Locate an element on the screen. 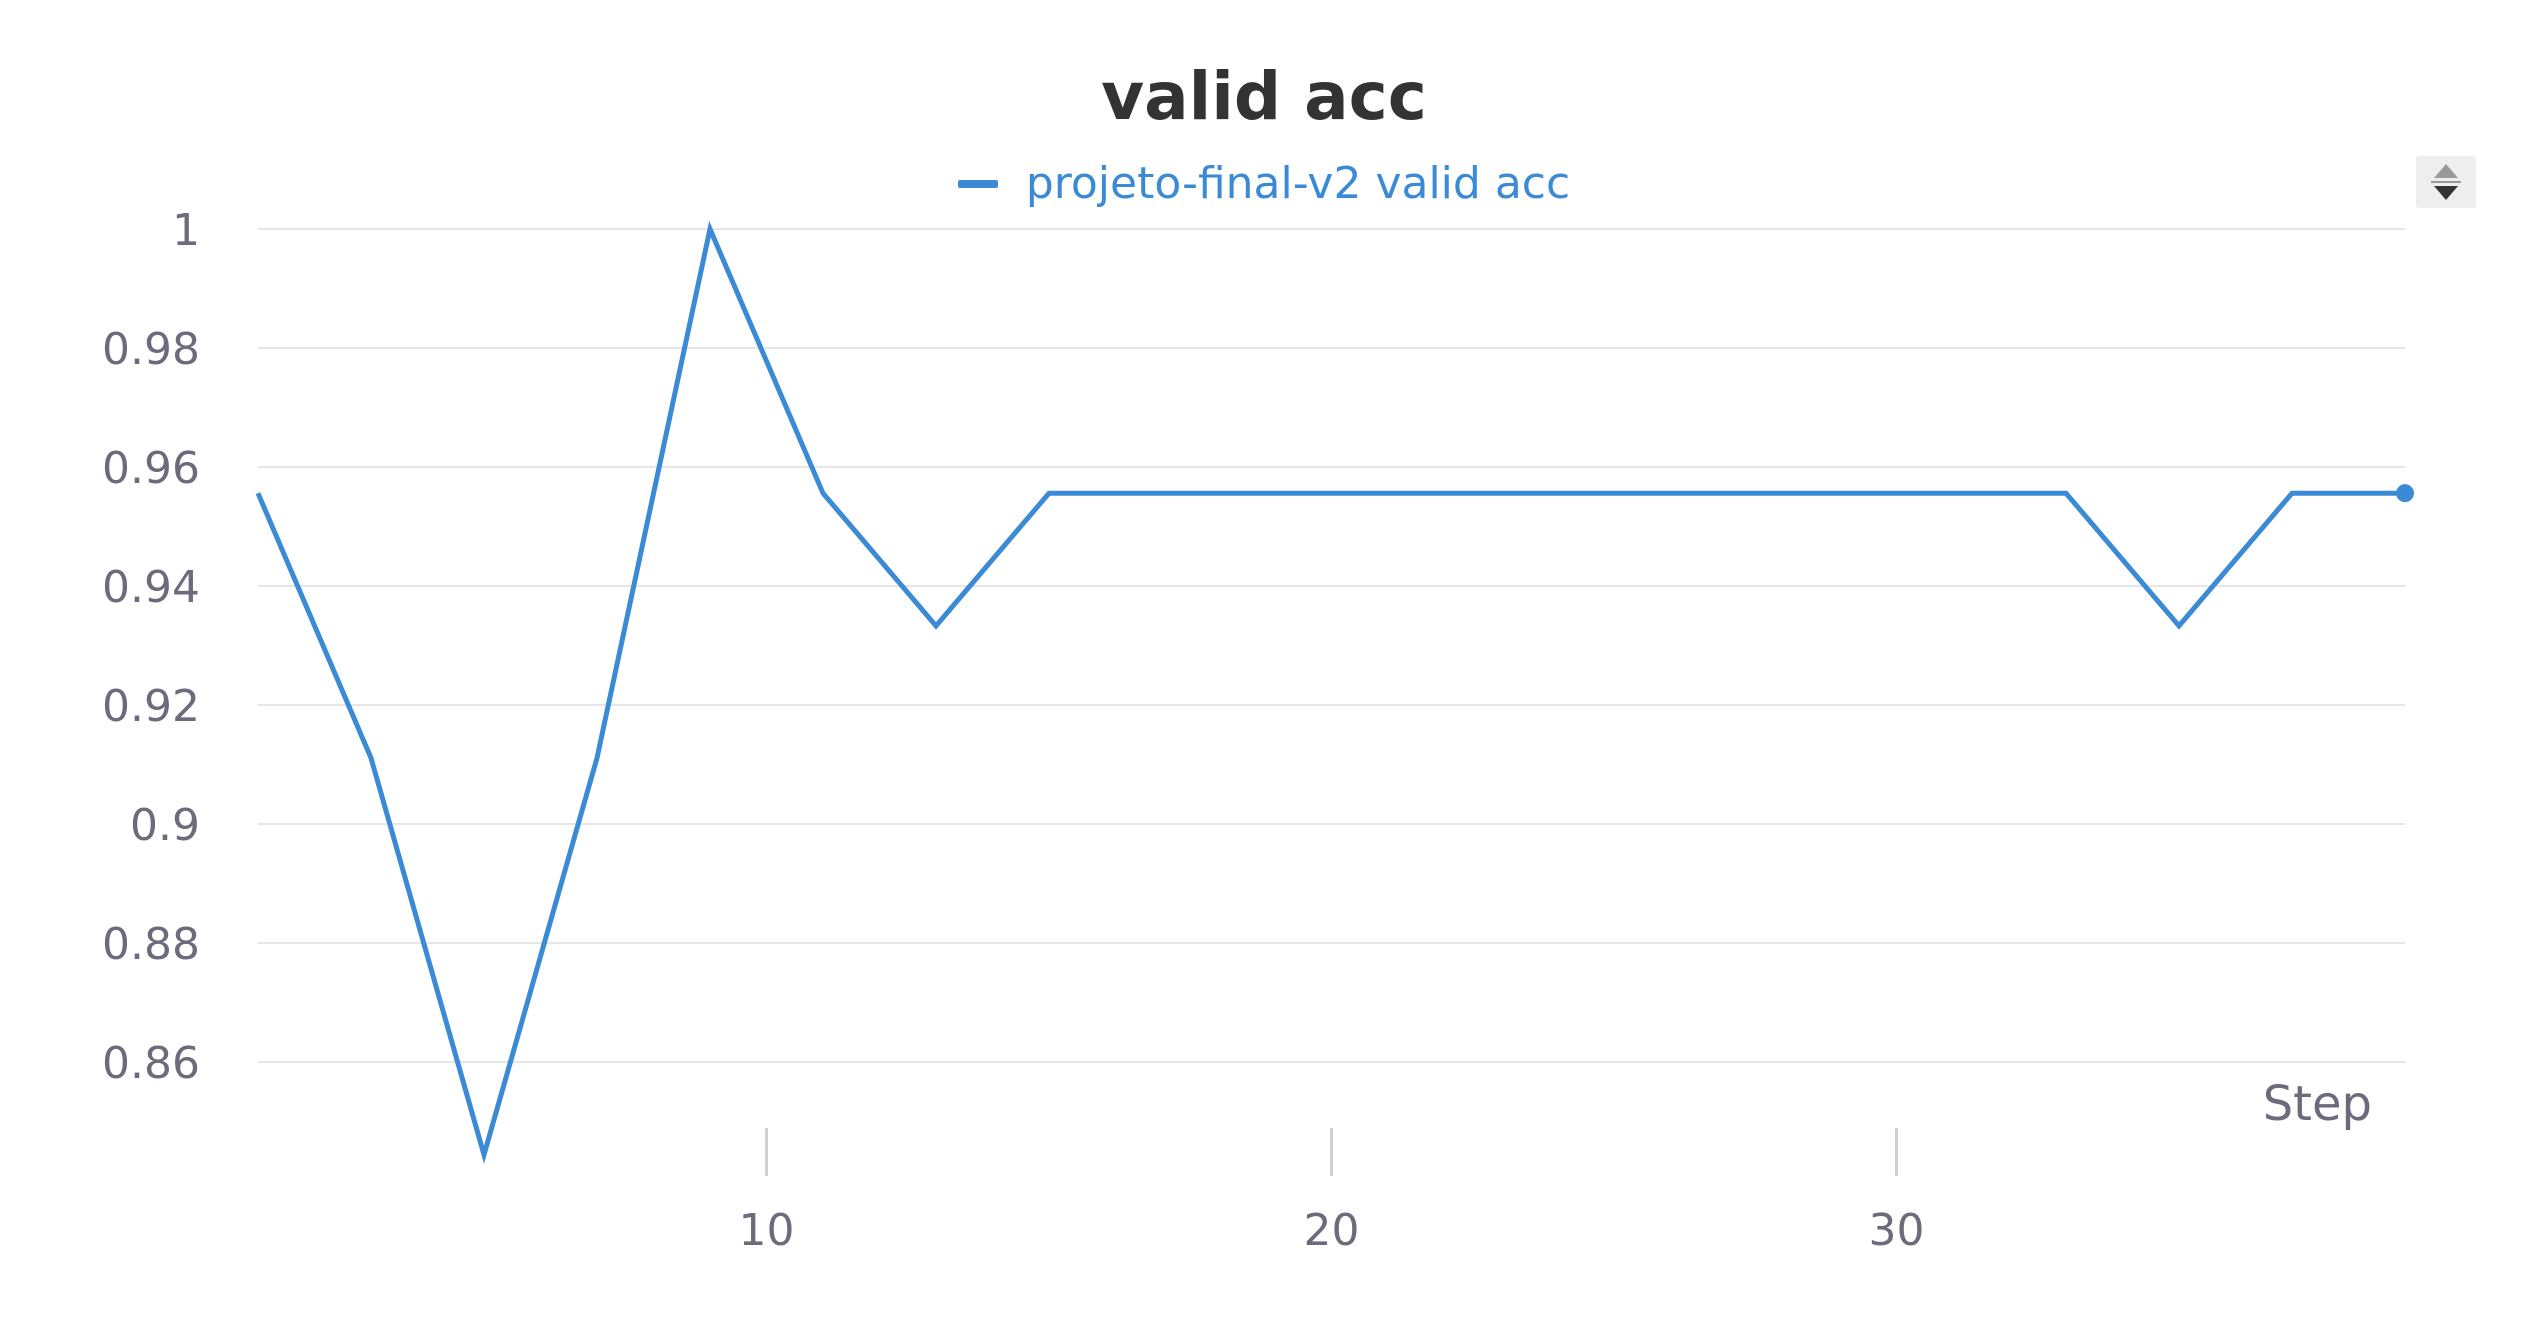 The height and width of the screenshot is (1328, 2528). divider is located at coordinates (2446, 182).